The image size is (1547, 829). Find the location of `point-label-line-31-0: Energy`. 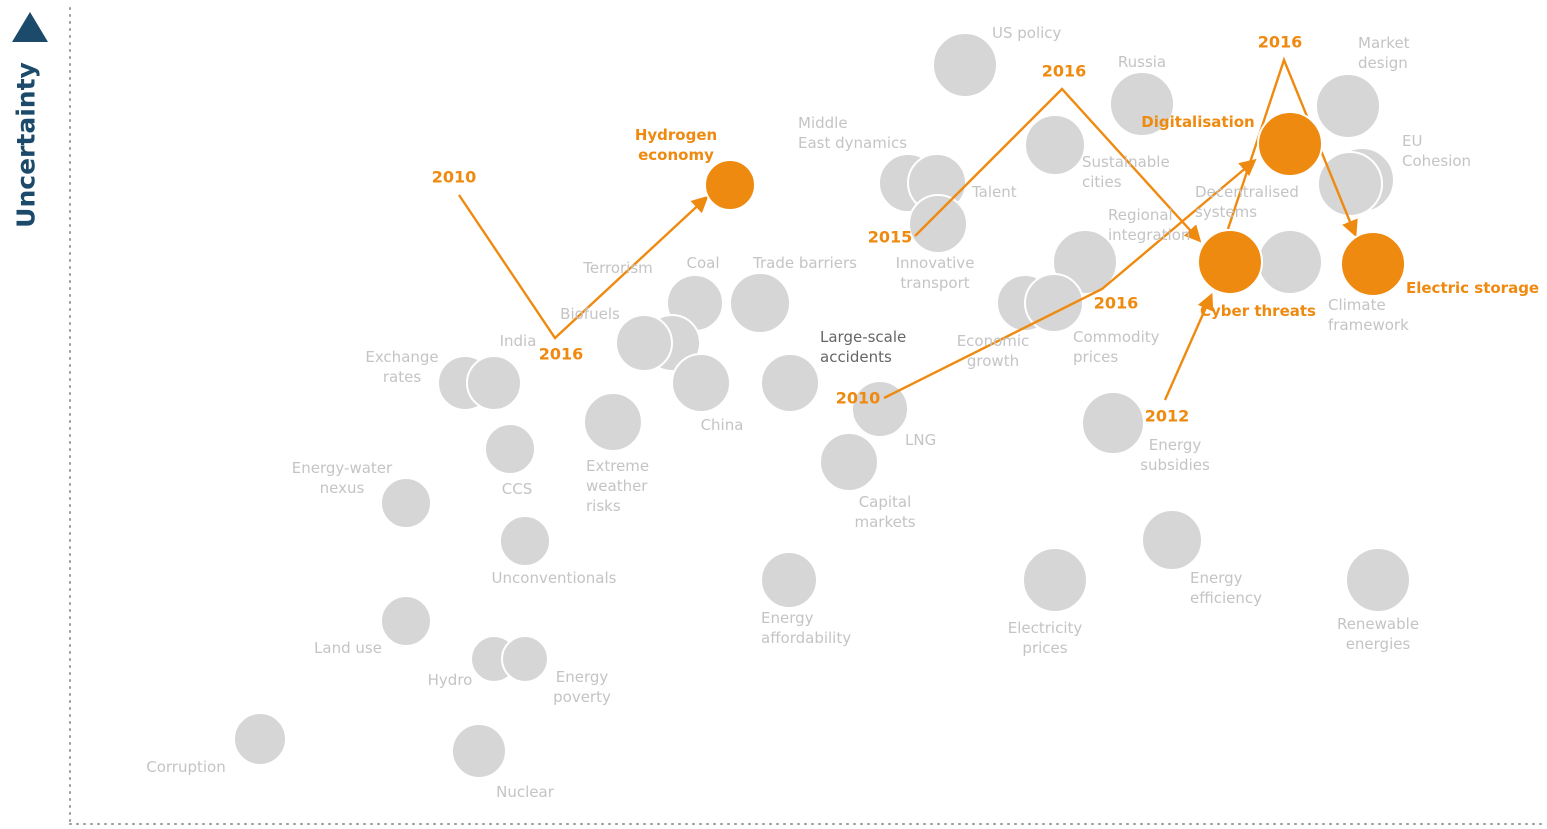

point-label-line-31-0: Energy is located at coordinates (1216, 578).